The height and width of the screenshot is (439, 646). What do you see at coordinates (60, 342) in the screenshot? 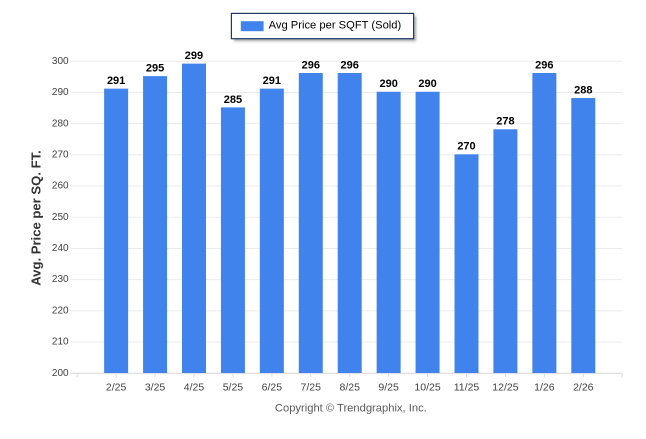
I see `svg-text: 210` at bounding box center [60, 342].